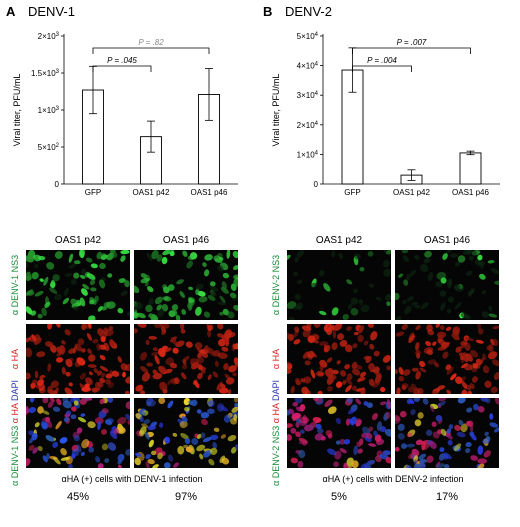 This screenshot has height=527, width=520. What do you see at coordinates (15, 433) in the screenshot?
I see `row-label: α DENV-1 NS3 α HA DAPI` at bounding box center [15, 433].